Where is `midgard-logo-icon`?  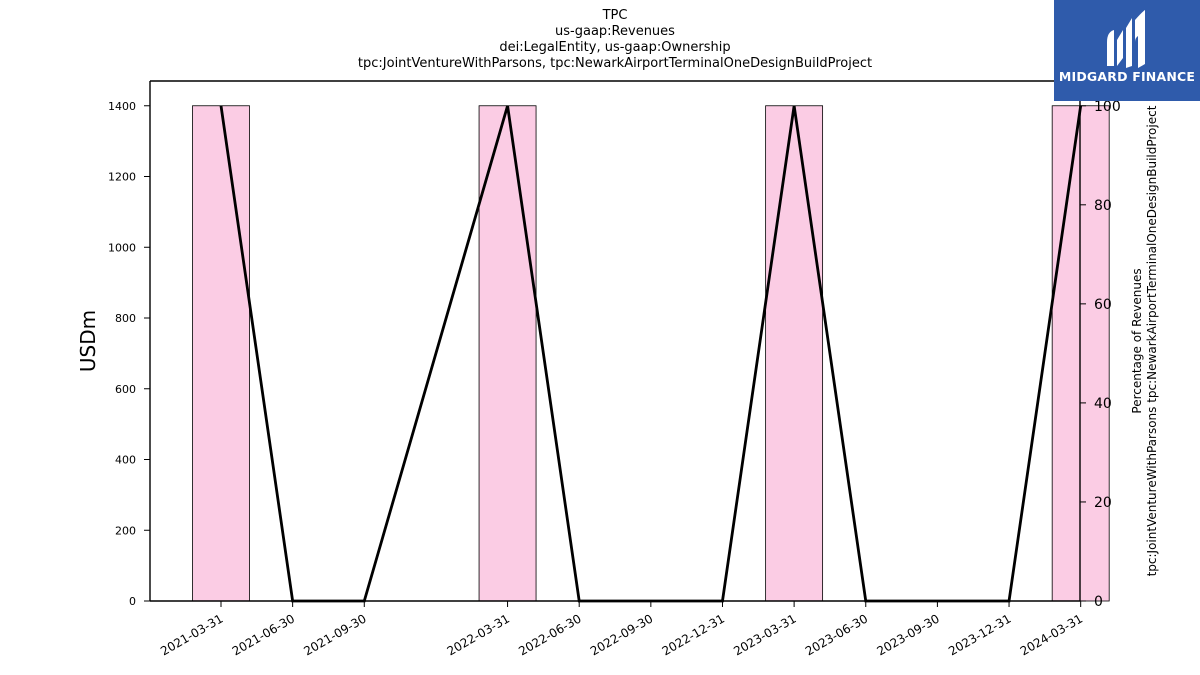 midgard-logo-icon is located at coordinates (1126, 39).